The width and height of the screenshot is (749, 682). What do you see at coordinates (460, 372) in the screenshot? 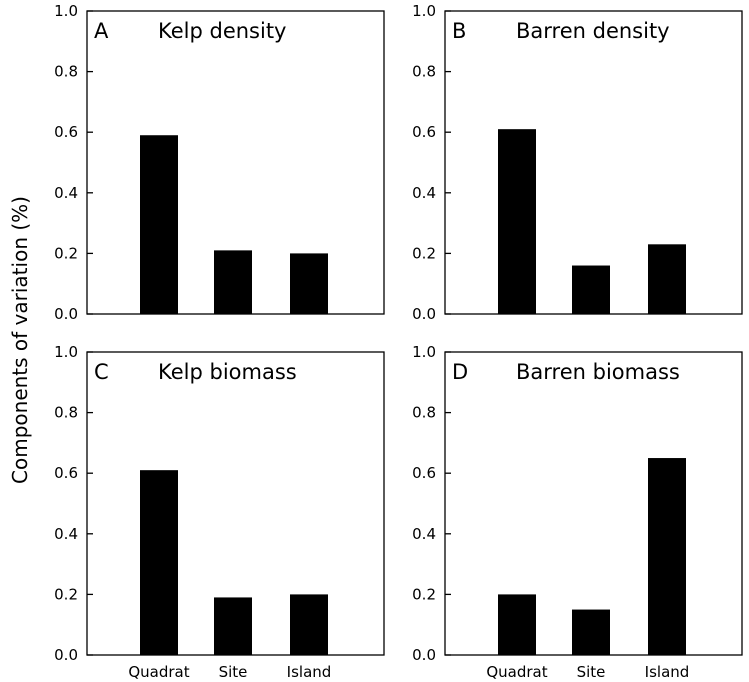
I see `panel-letter: D` at bounding box center [460, 372].